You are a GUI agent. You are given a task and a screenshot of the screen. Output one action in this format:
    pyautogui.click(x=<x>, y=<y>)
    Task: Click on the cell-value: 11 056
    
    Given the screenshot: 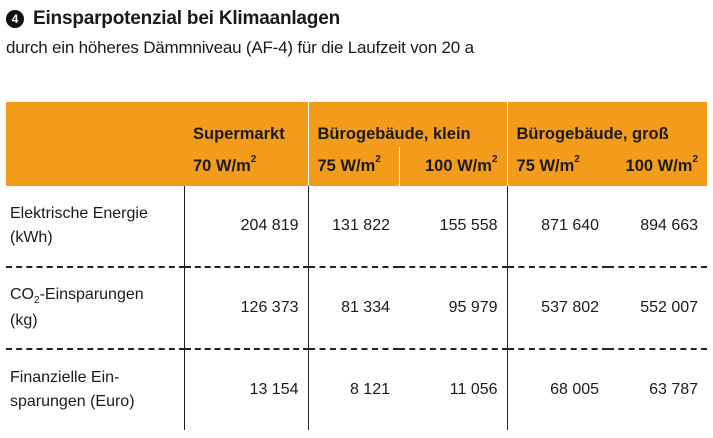 What is the action you would take?
    pyautogui.click(x=473, y=389)
    